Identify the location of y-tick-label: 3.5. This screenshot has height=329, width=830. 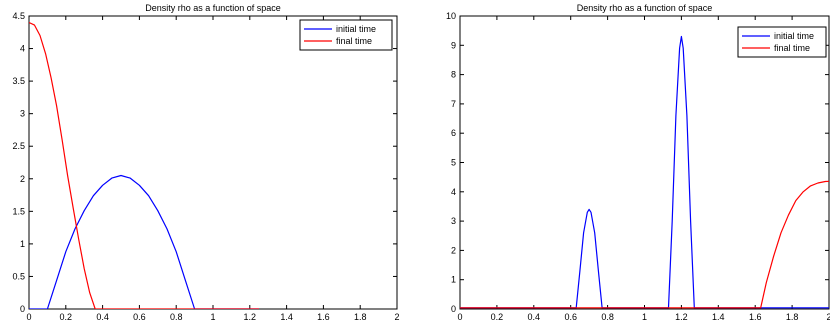
(18, 81).